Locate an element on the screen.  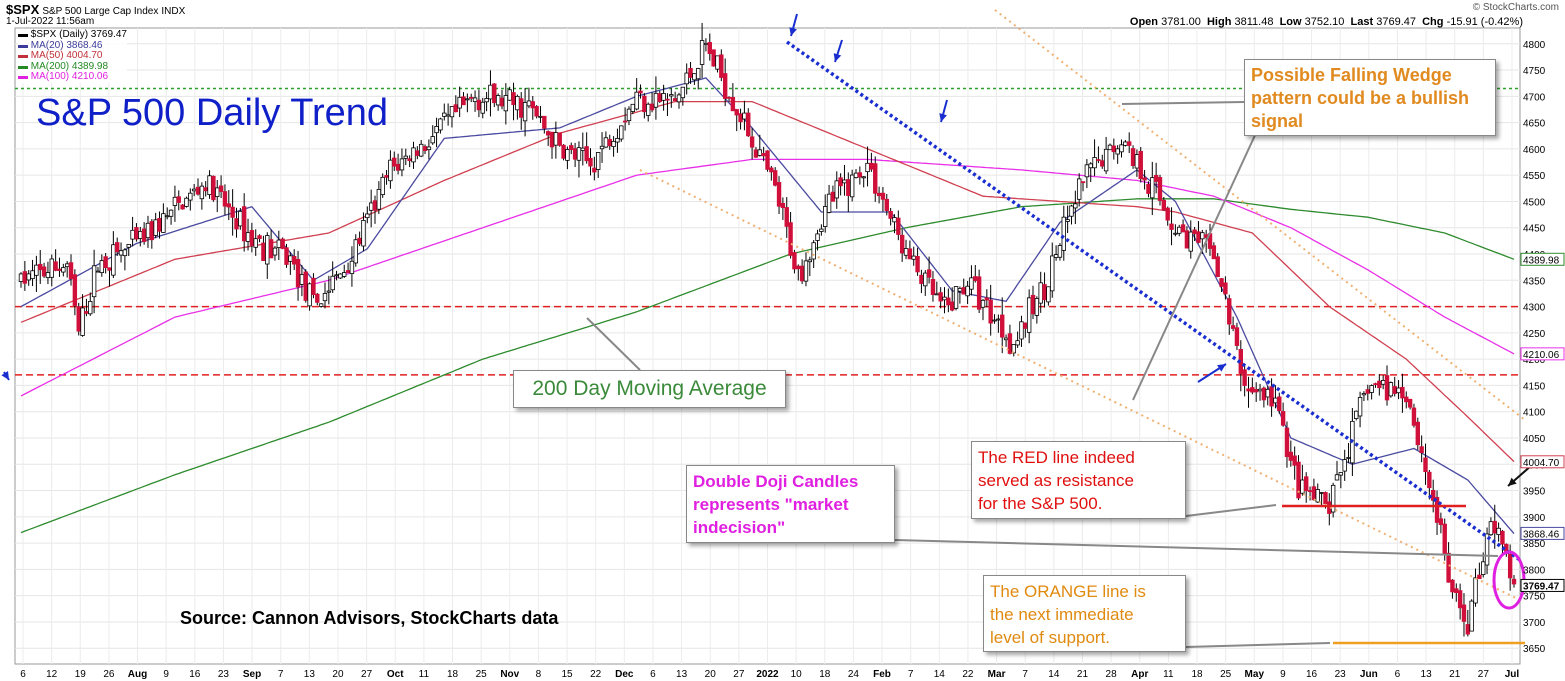
x-tick-label: 18 is located at coordinates (825, 674).